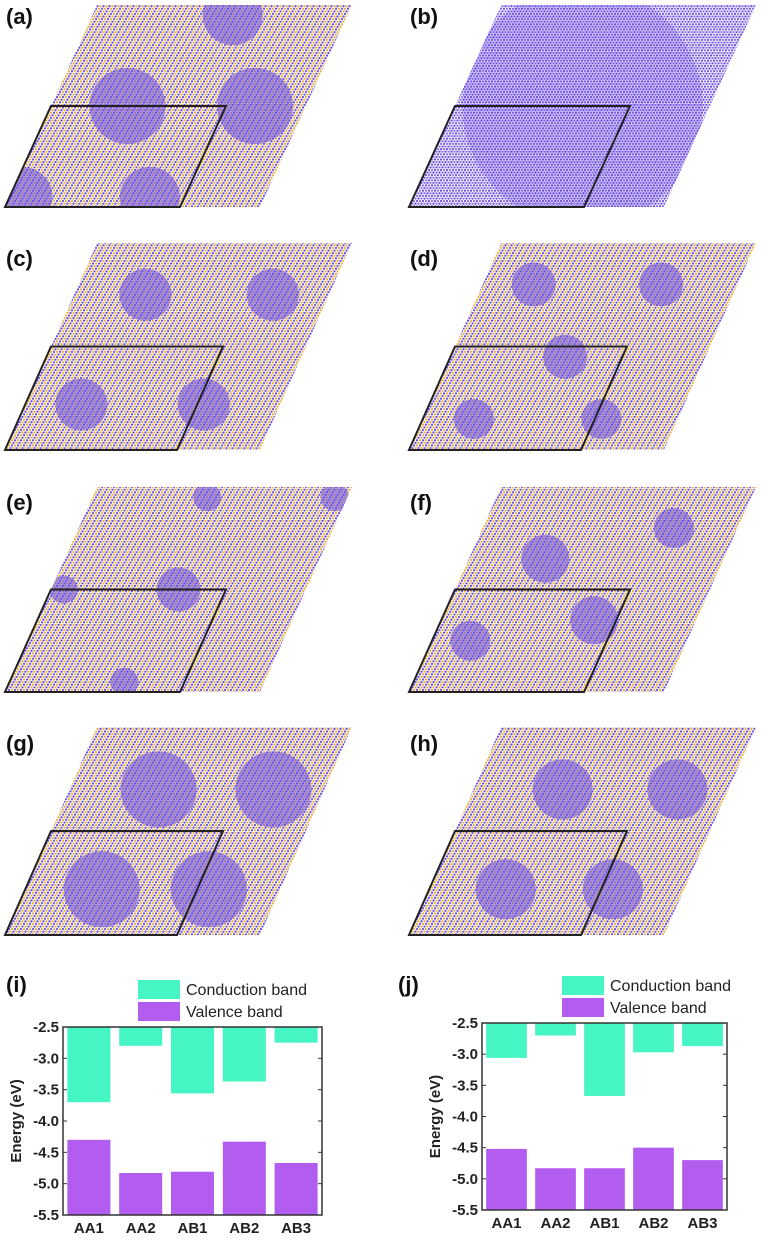 This screenshot has height=1240, width=767. What do you see at coordinates (19, 502) in the screenshot?
I see `panel-label-e: (e)` at bounding box center [19, 502].